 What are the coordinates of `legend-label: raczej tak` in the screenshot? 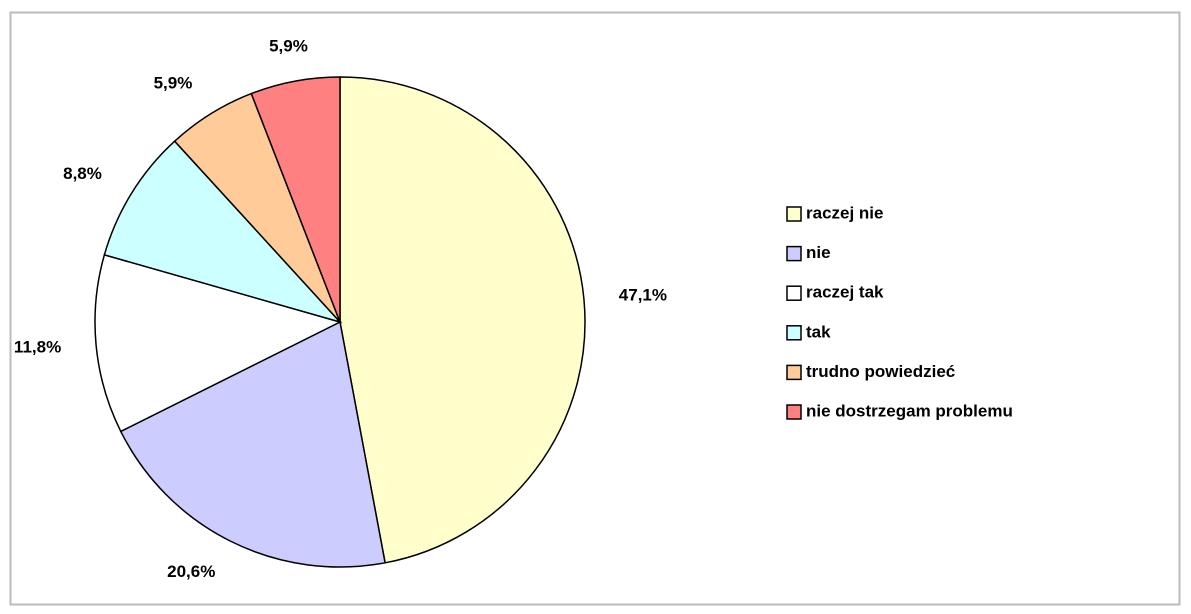 It's located at (845, 292).